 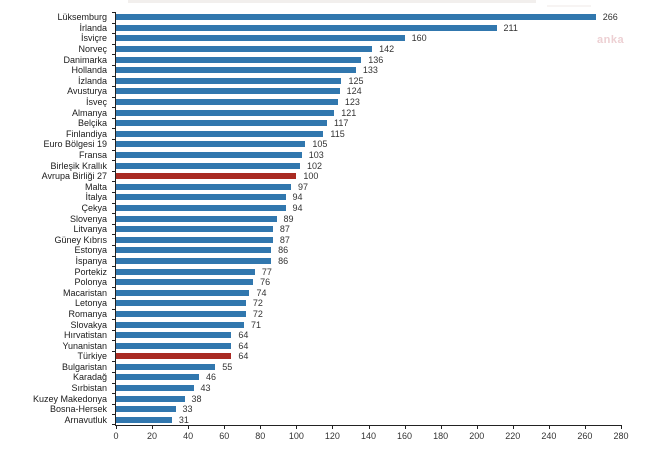 What do you see at coordinates (354, 91) in the screenshot?
I see `value-label: 124` at bounding box center [354, 91].